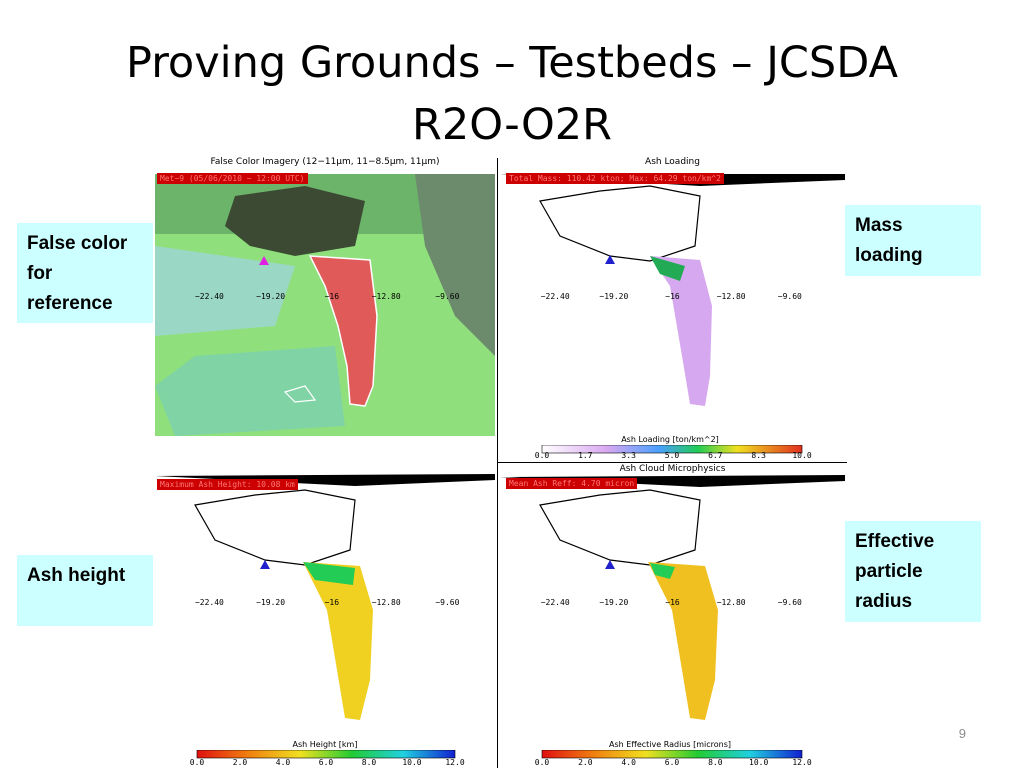 This screenshot has height=768, width=1024. I want to click on microphysics-lon-labels: −22.40 −19.20 −16 −12.80 −9.60, so click(672, 604).